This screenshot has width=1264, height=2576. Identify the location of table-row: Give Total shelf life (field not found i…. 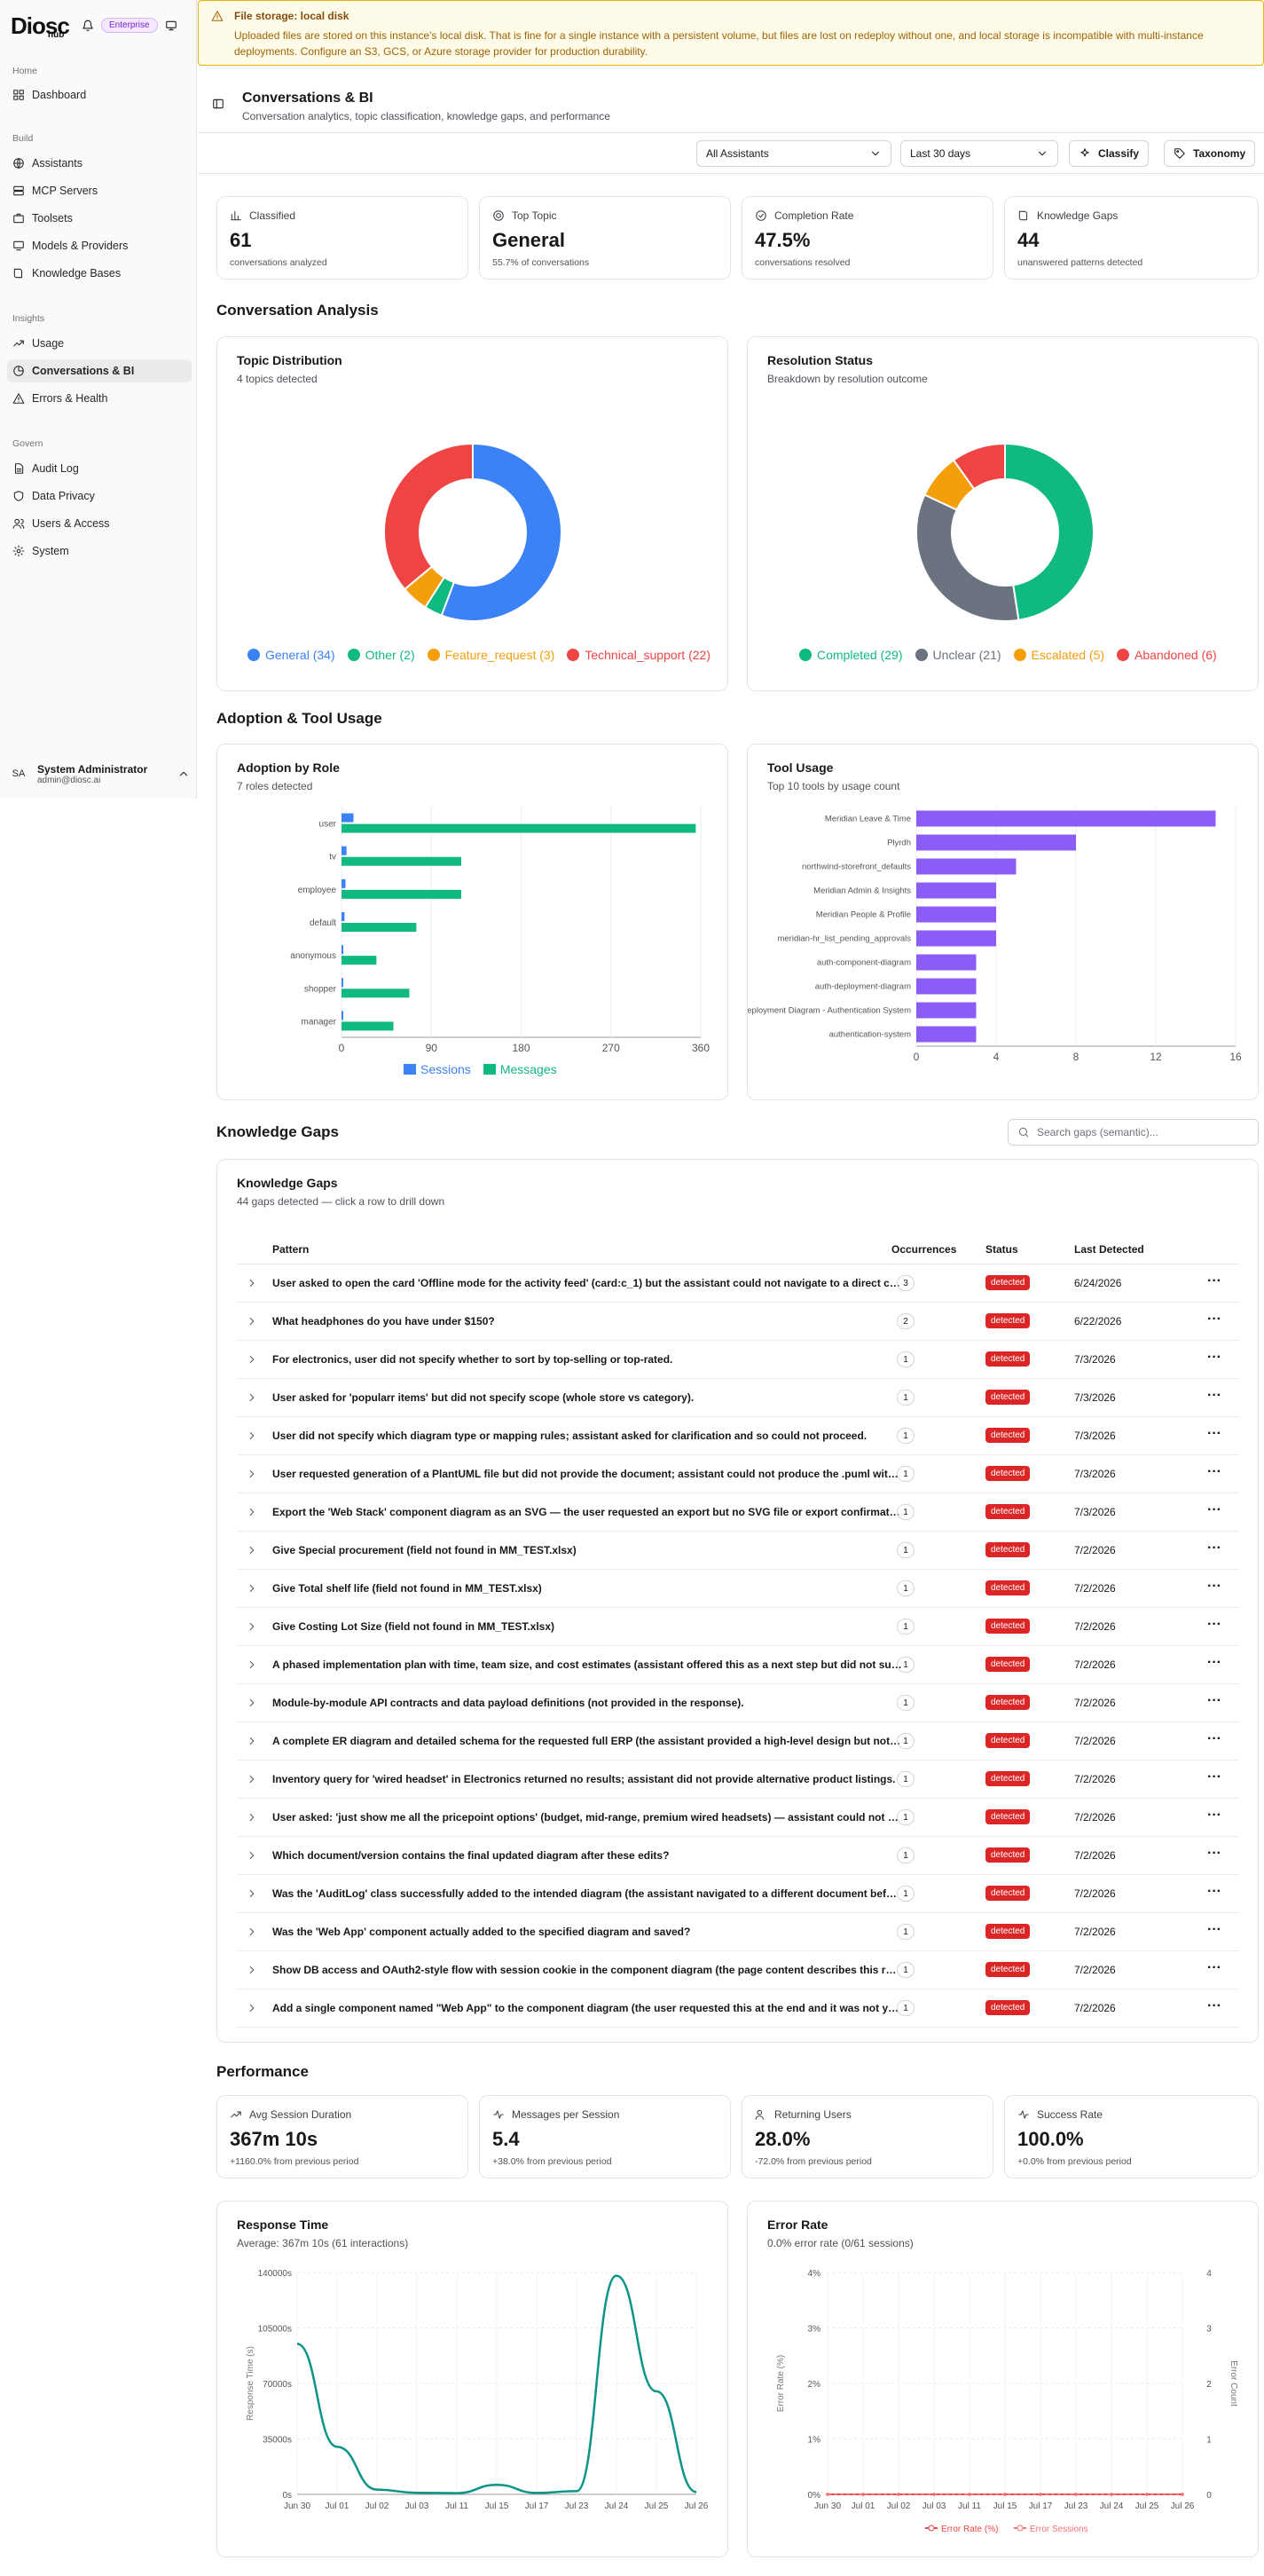
(738, 1589).